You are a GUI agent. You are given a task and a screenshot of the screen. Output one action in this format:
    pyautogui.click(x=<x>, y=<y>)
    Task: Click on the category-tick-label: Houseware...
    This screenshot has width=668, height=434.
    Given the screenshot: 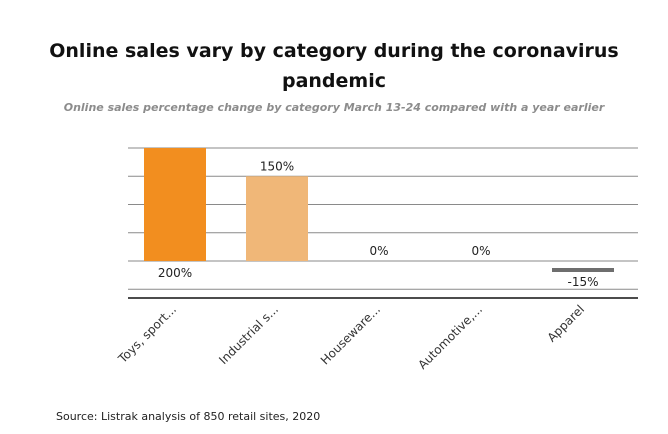 What is the action you would take?
    pyautogui.click(x=350, y=334)
    